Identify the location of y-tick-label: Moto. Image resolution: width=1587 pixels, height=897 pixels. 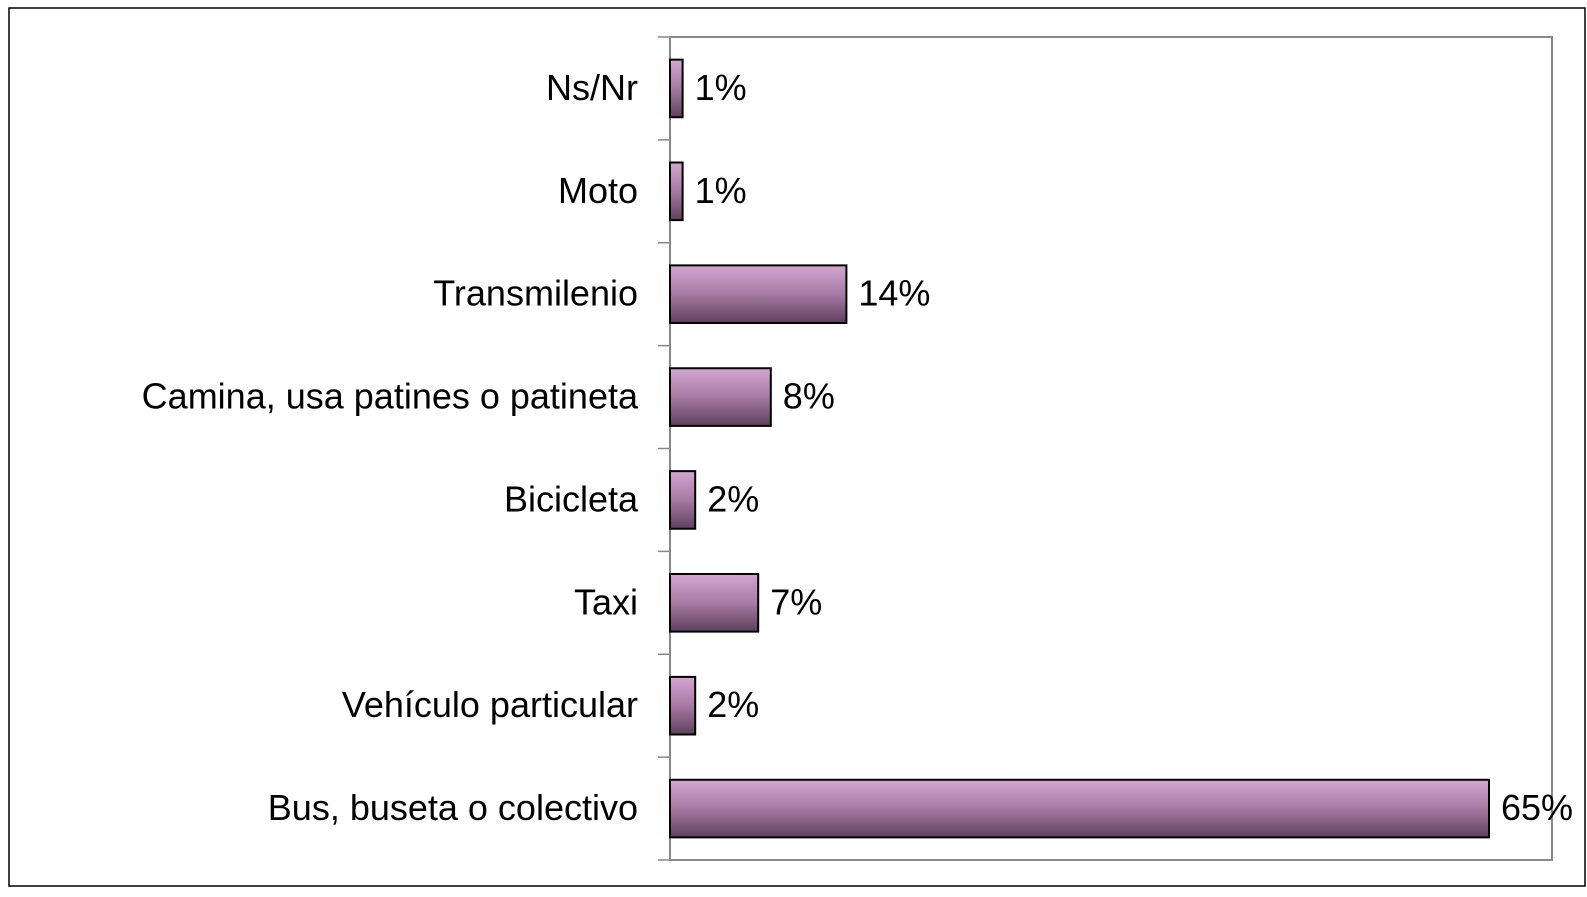
(598, 190).